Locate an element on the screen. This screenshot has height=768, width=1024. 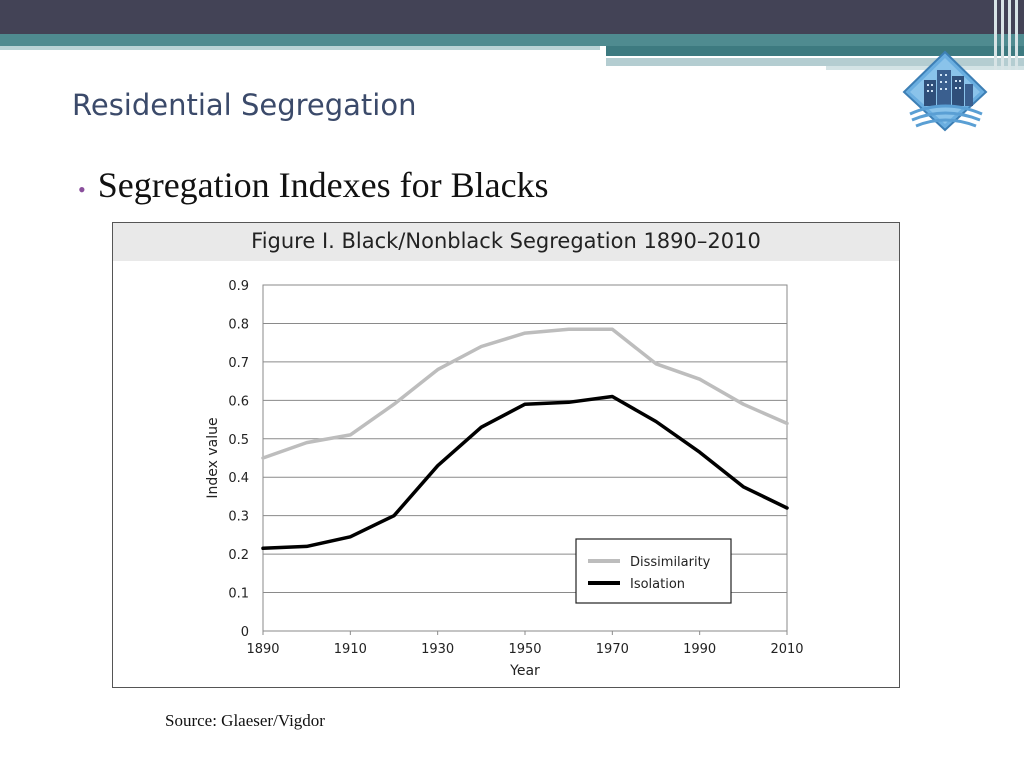
slide-title: Residential Segregation is located at coordinates (244, 105).